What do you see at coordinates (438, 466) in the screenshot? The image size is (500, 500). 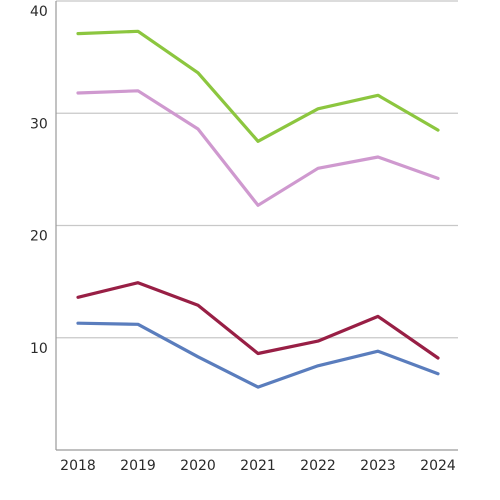 I see `x-tick-label: 2024` at bounding box center [438, 466].